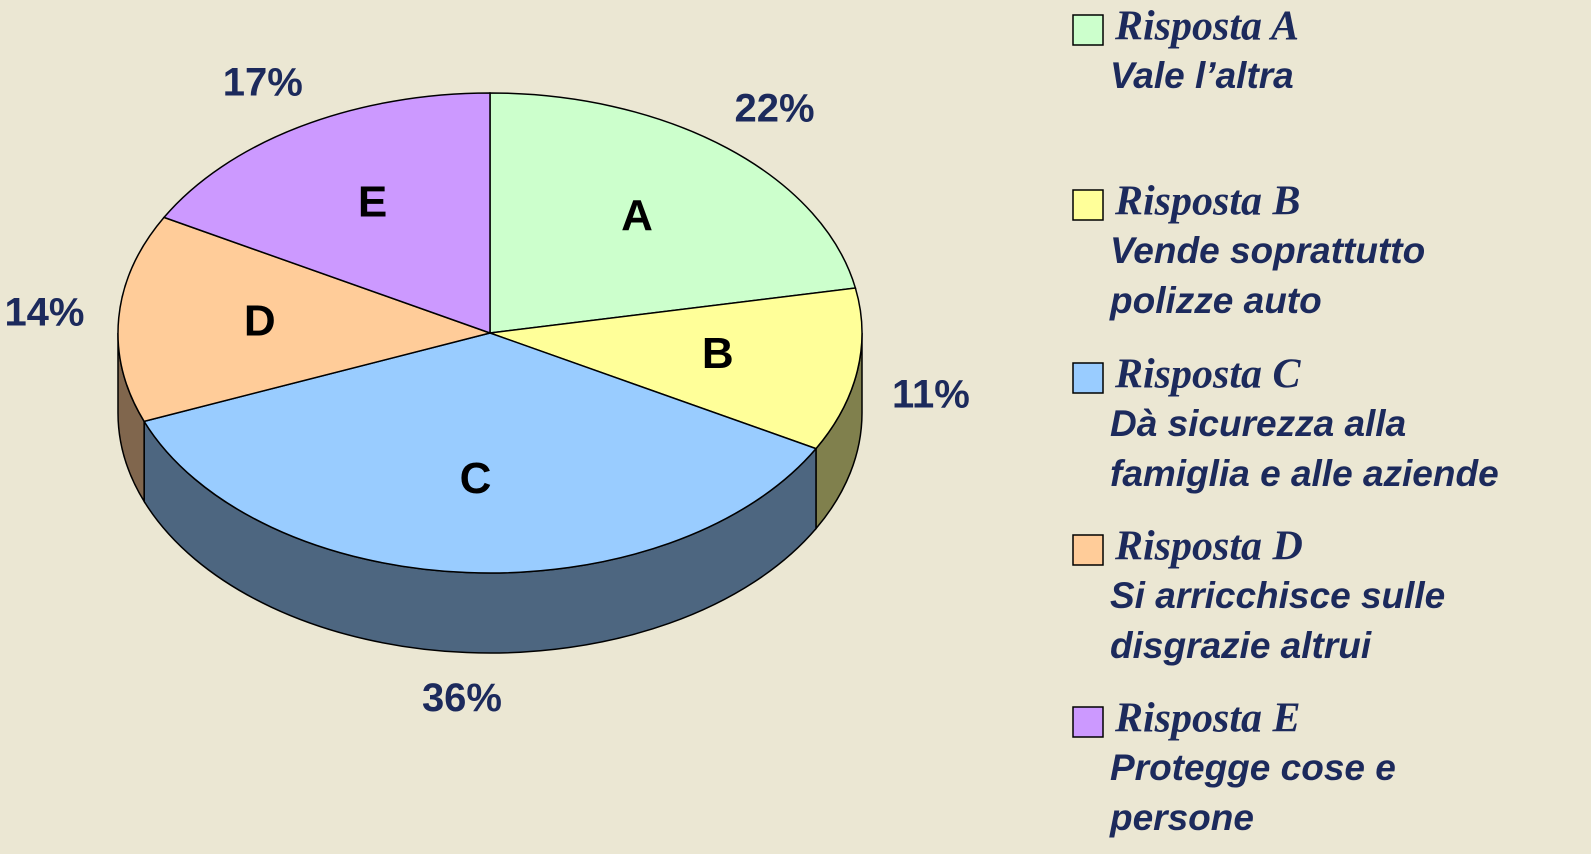 The image size is (1591, 854). I want to click on legend-description: Si arricchisce sulle, so click(1277, 595).